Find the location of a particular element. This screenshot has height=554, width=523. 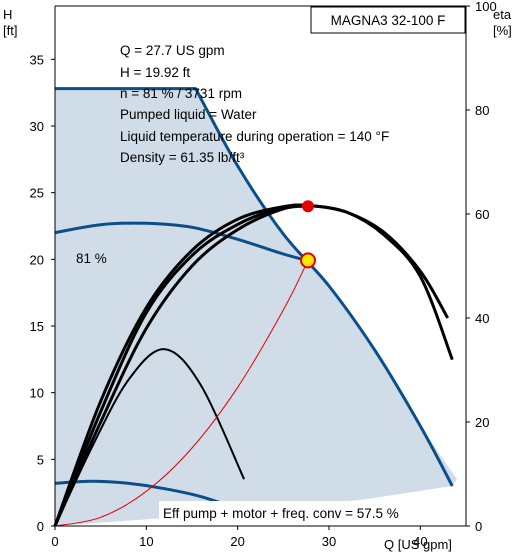

y-right-tick-label: 0 is located at coordinates (478, 526).